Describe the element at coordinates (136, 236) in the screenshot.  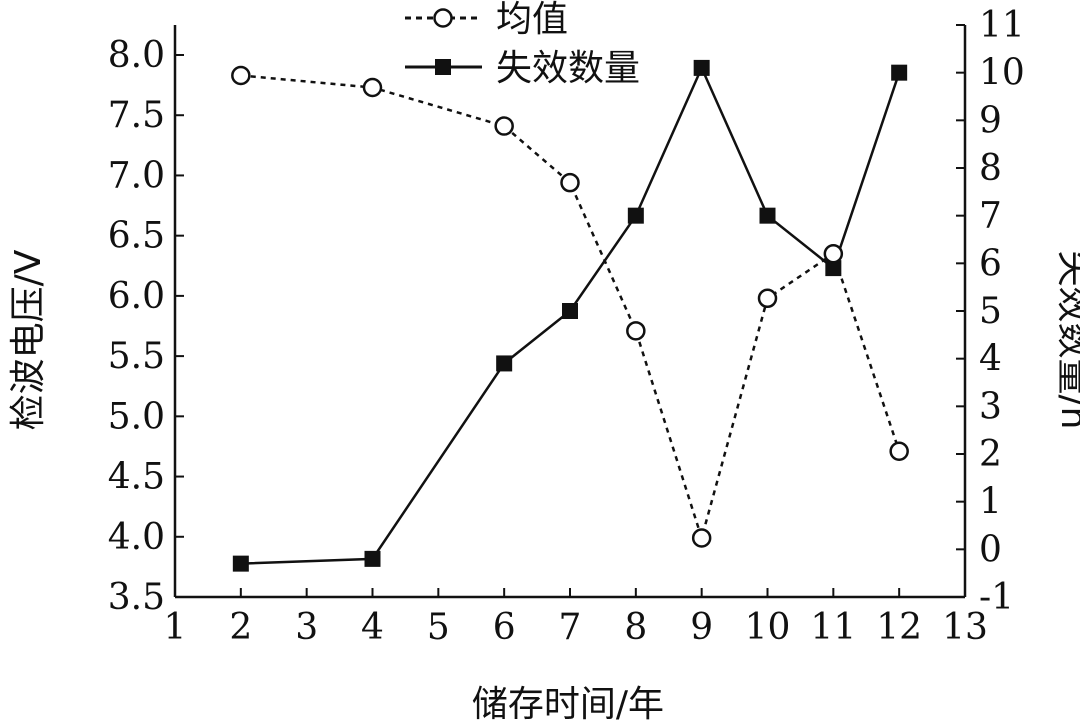
I see `y-tick-label: 6.5` at that location.